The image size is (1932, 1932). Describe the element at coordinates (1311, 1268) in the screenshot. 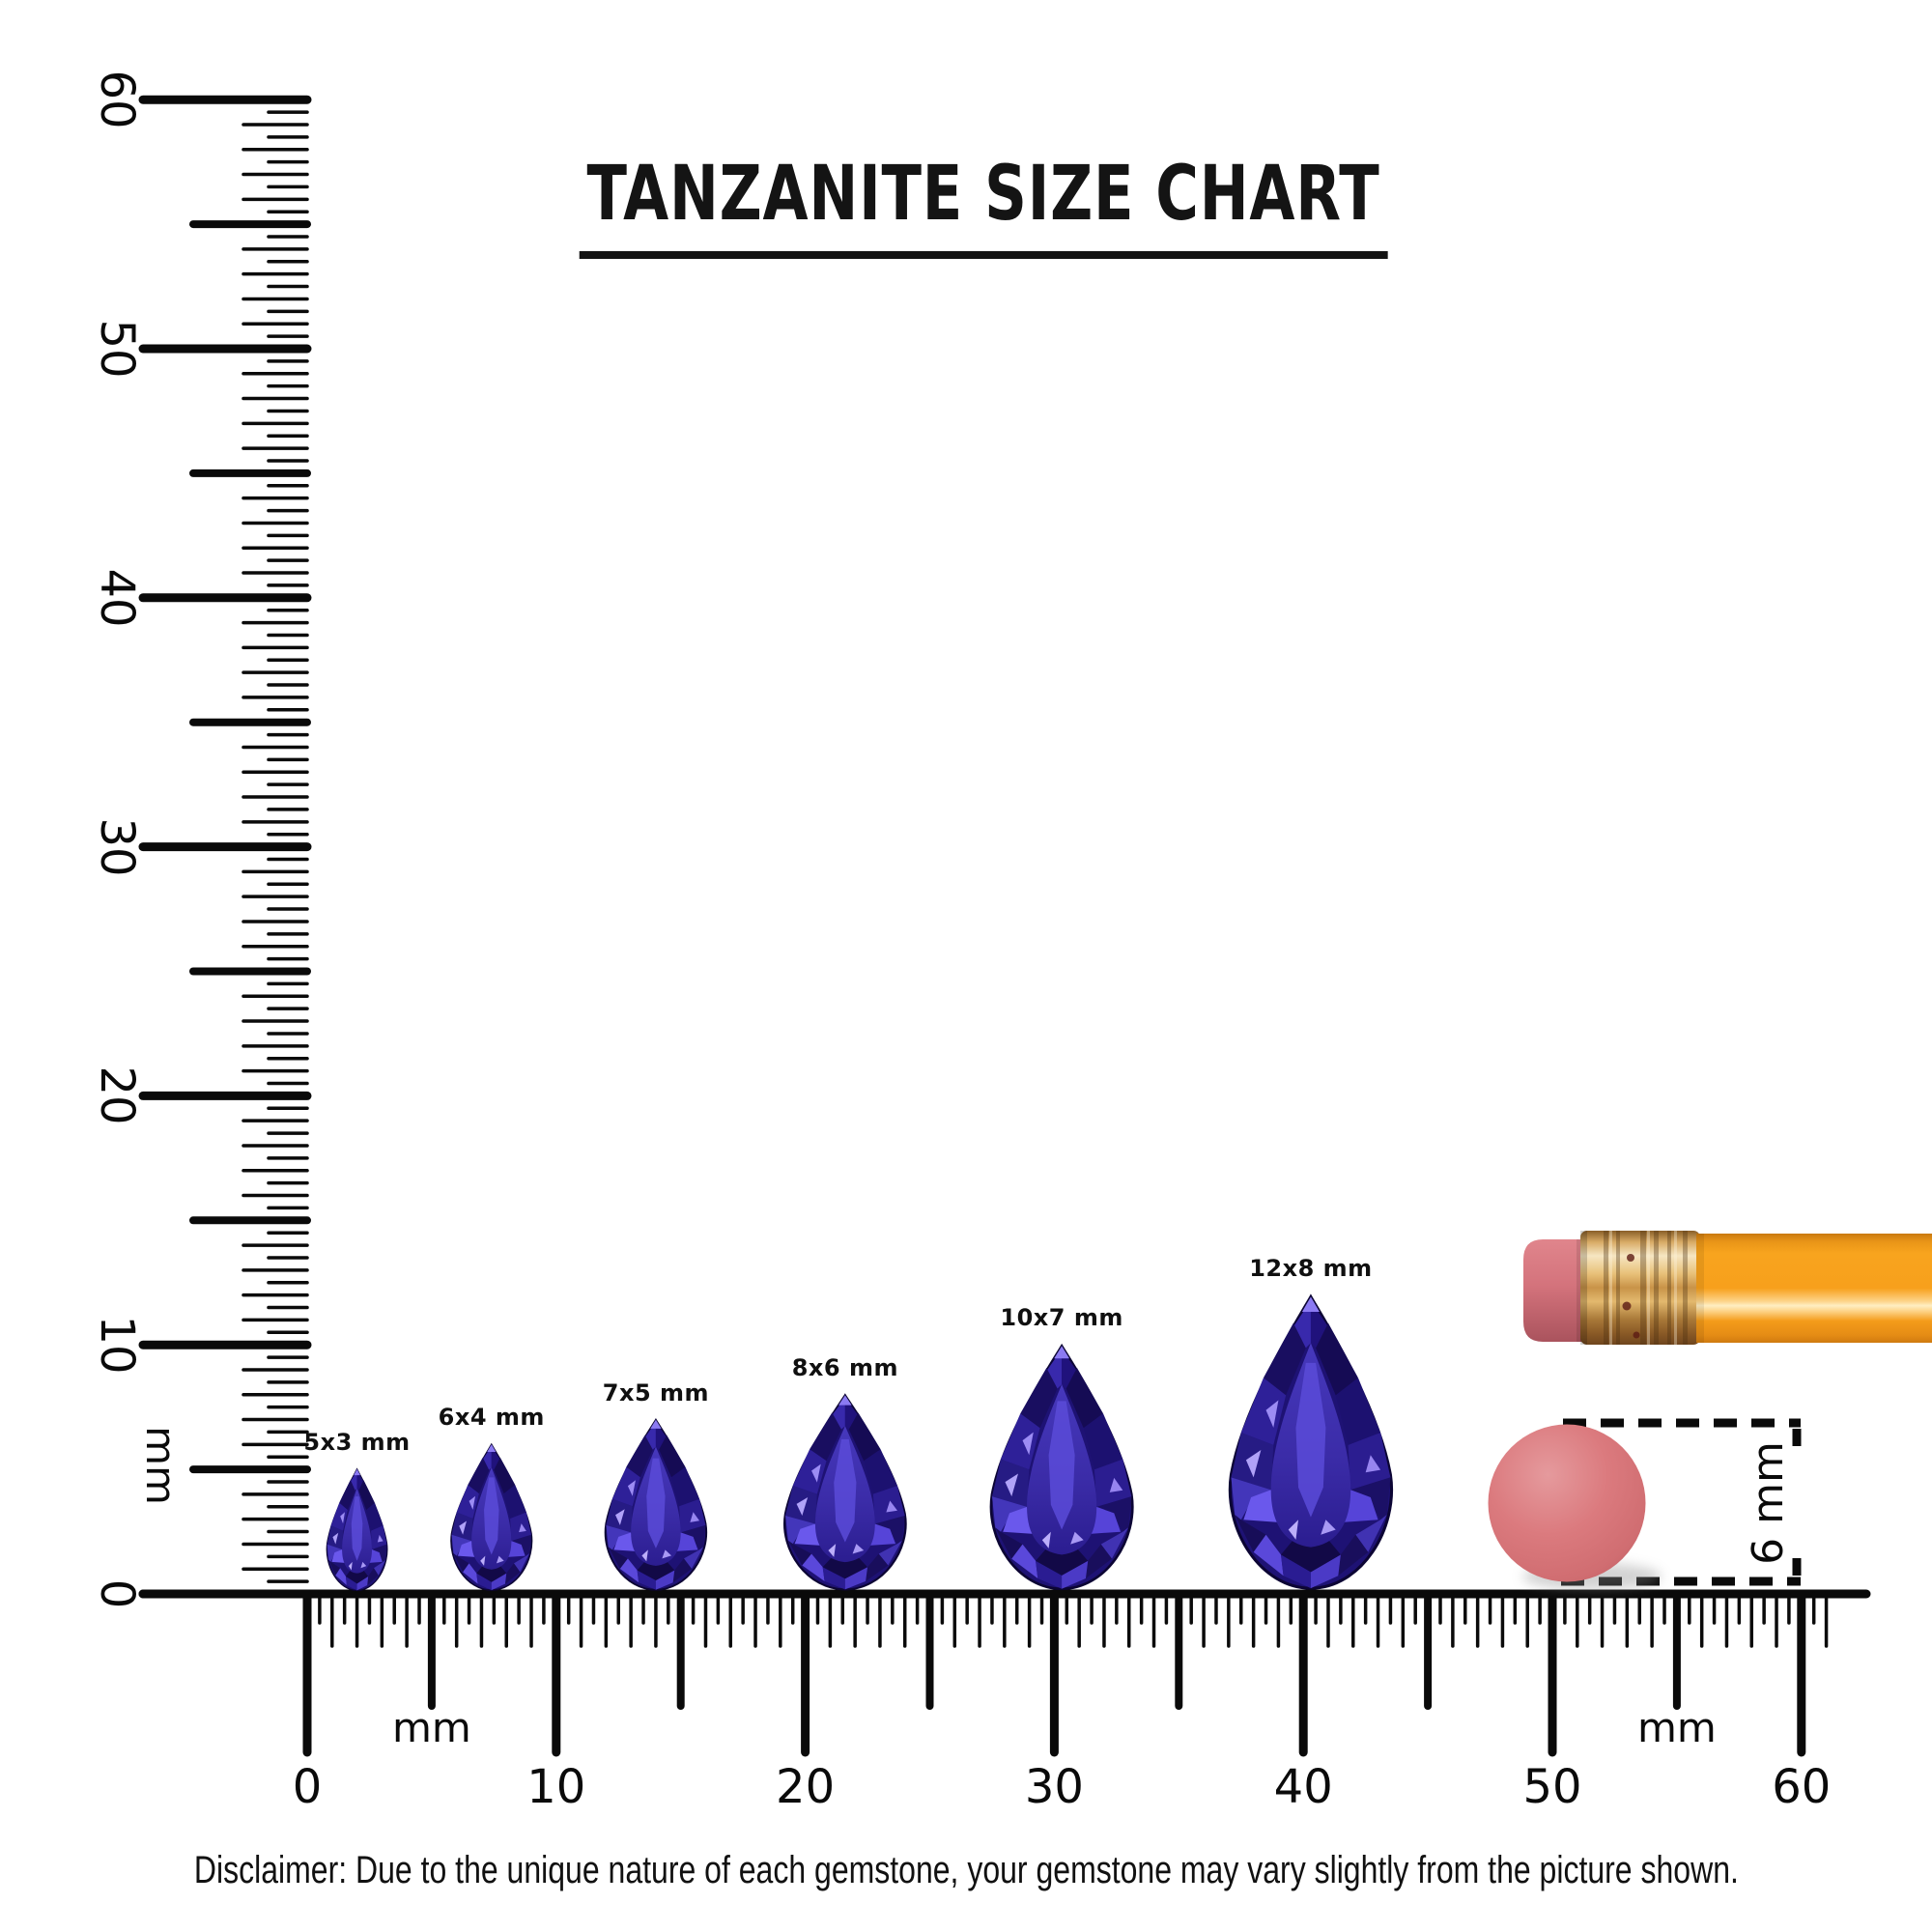

I see `gem-size-label: 12x8 mm` at that location.